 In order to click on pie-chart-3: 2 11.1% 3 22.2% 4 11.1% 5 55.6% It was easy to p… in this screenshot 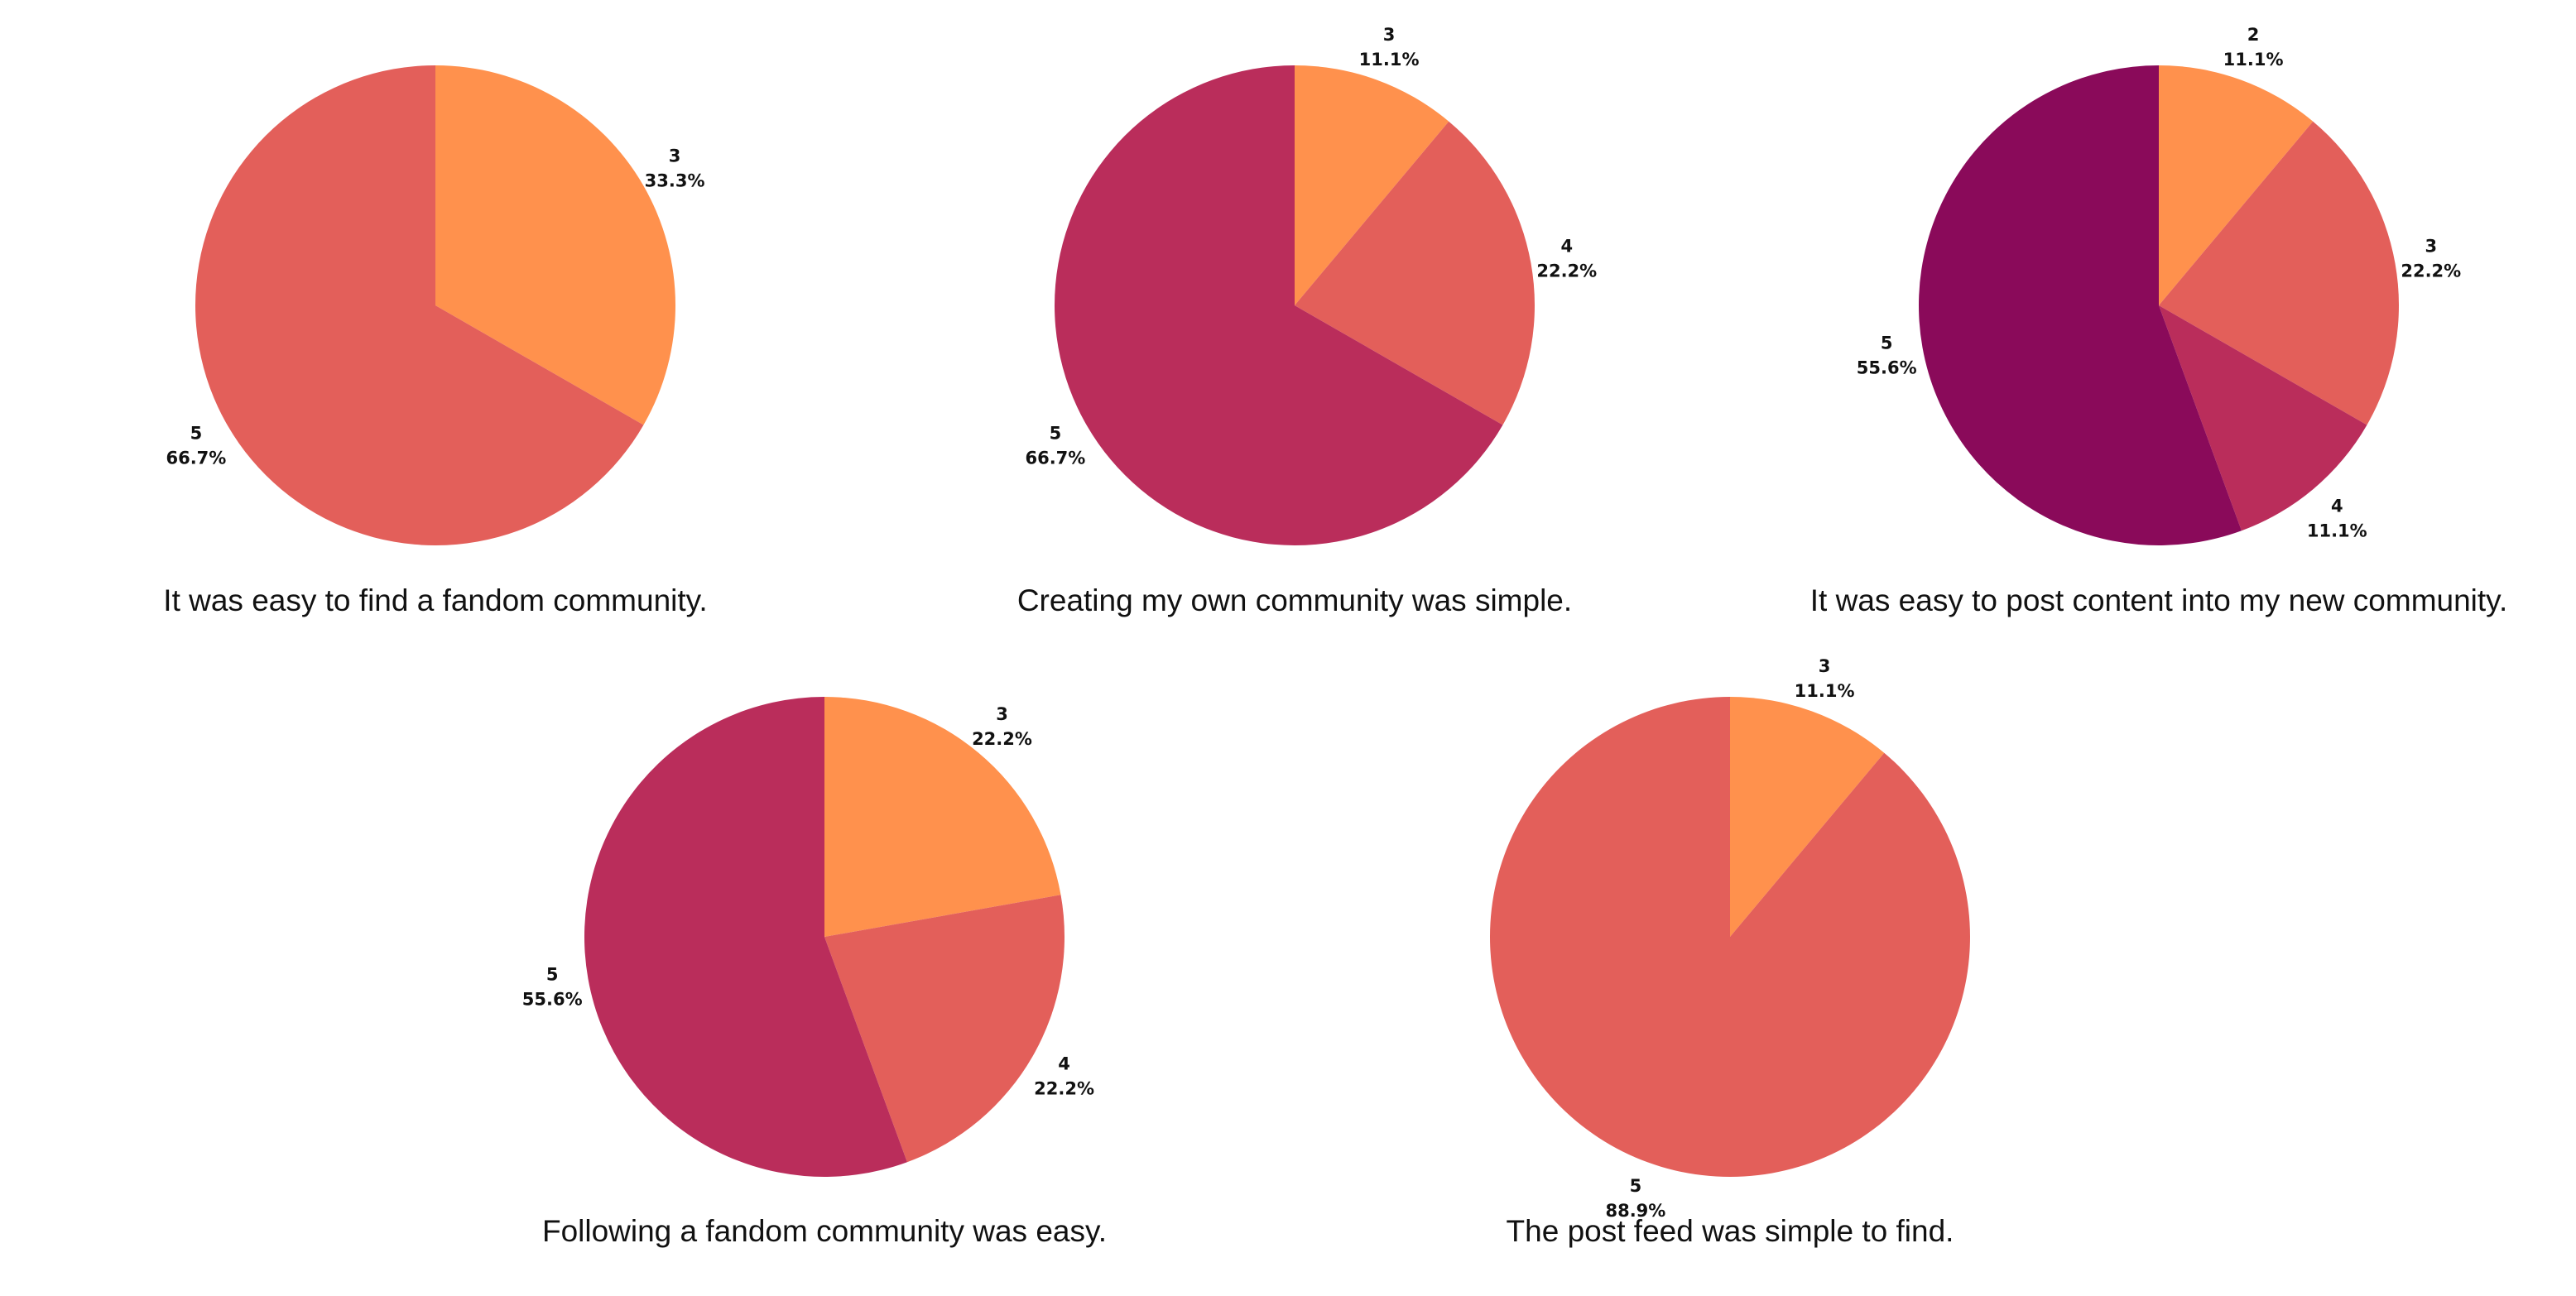, I will do `click(2158, 321)`.